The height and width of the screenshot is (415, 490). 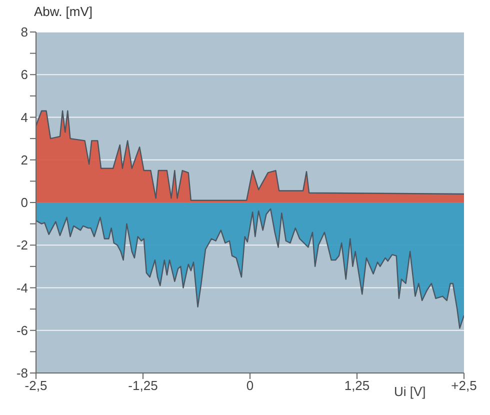 I want to click on y-tick-label: 6, so click(x=24, y=74).